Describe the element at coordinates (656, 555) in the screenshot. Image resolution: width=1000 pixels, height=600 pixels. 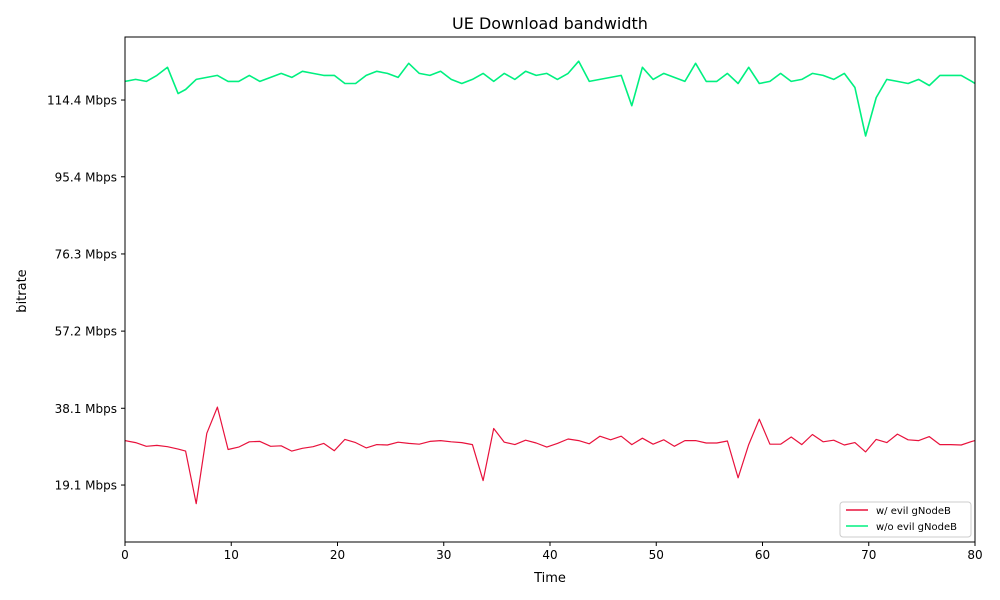
I see `x-tick-label: 50` at that location.